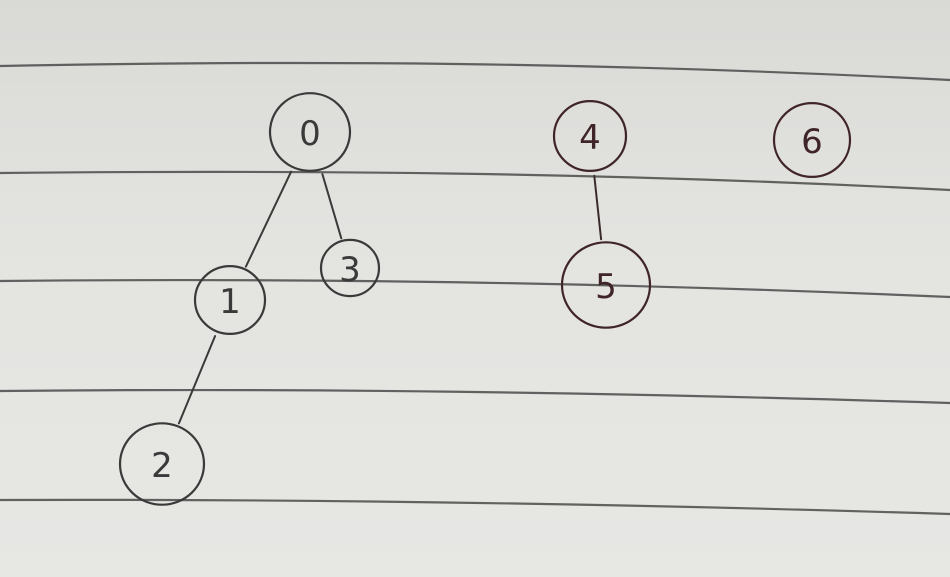 Image resolution: width=950 pixels, height=577 pixels. I want to click on node-label: 0, so click(310, 134).